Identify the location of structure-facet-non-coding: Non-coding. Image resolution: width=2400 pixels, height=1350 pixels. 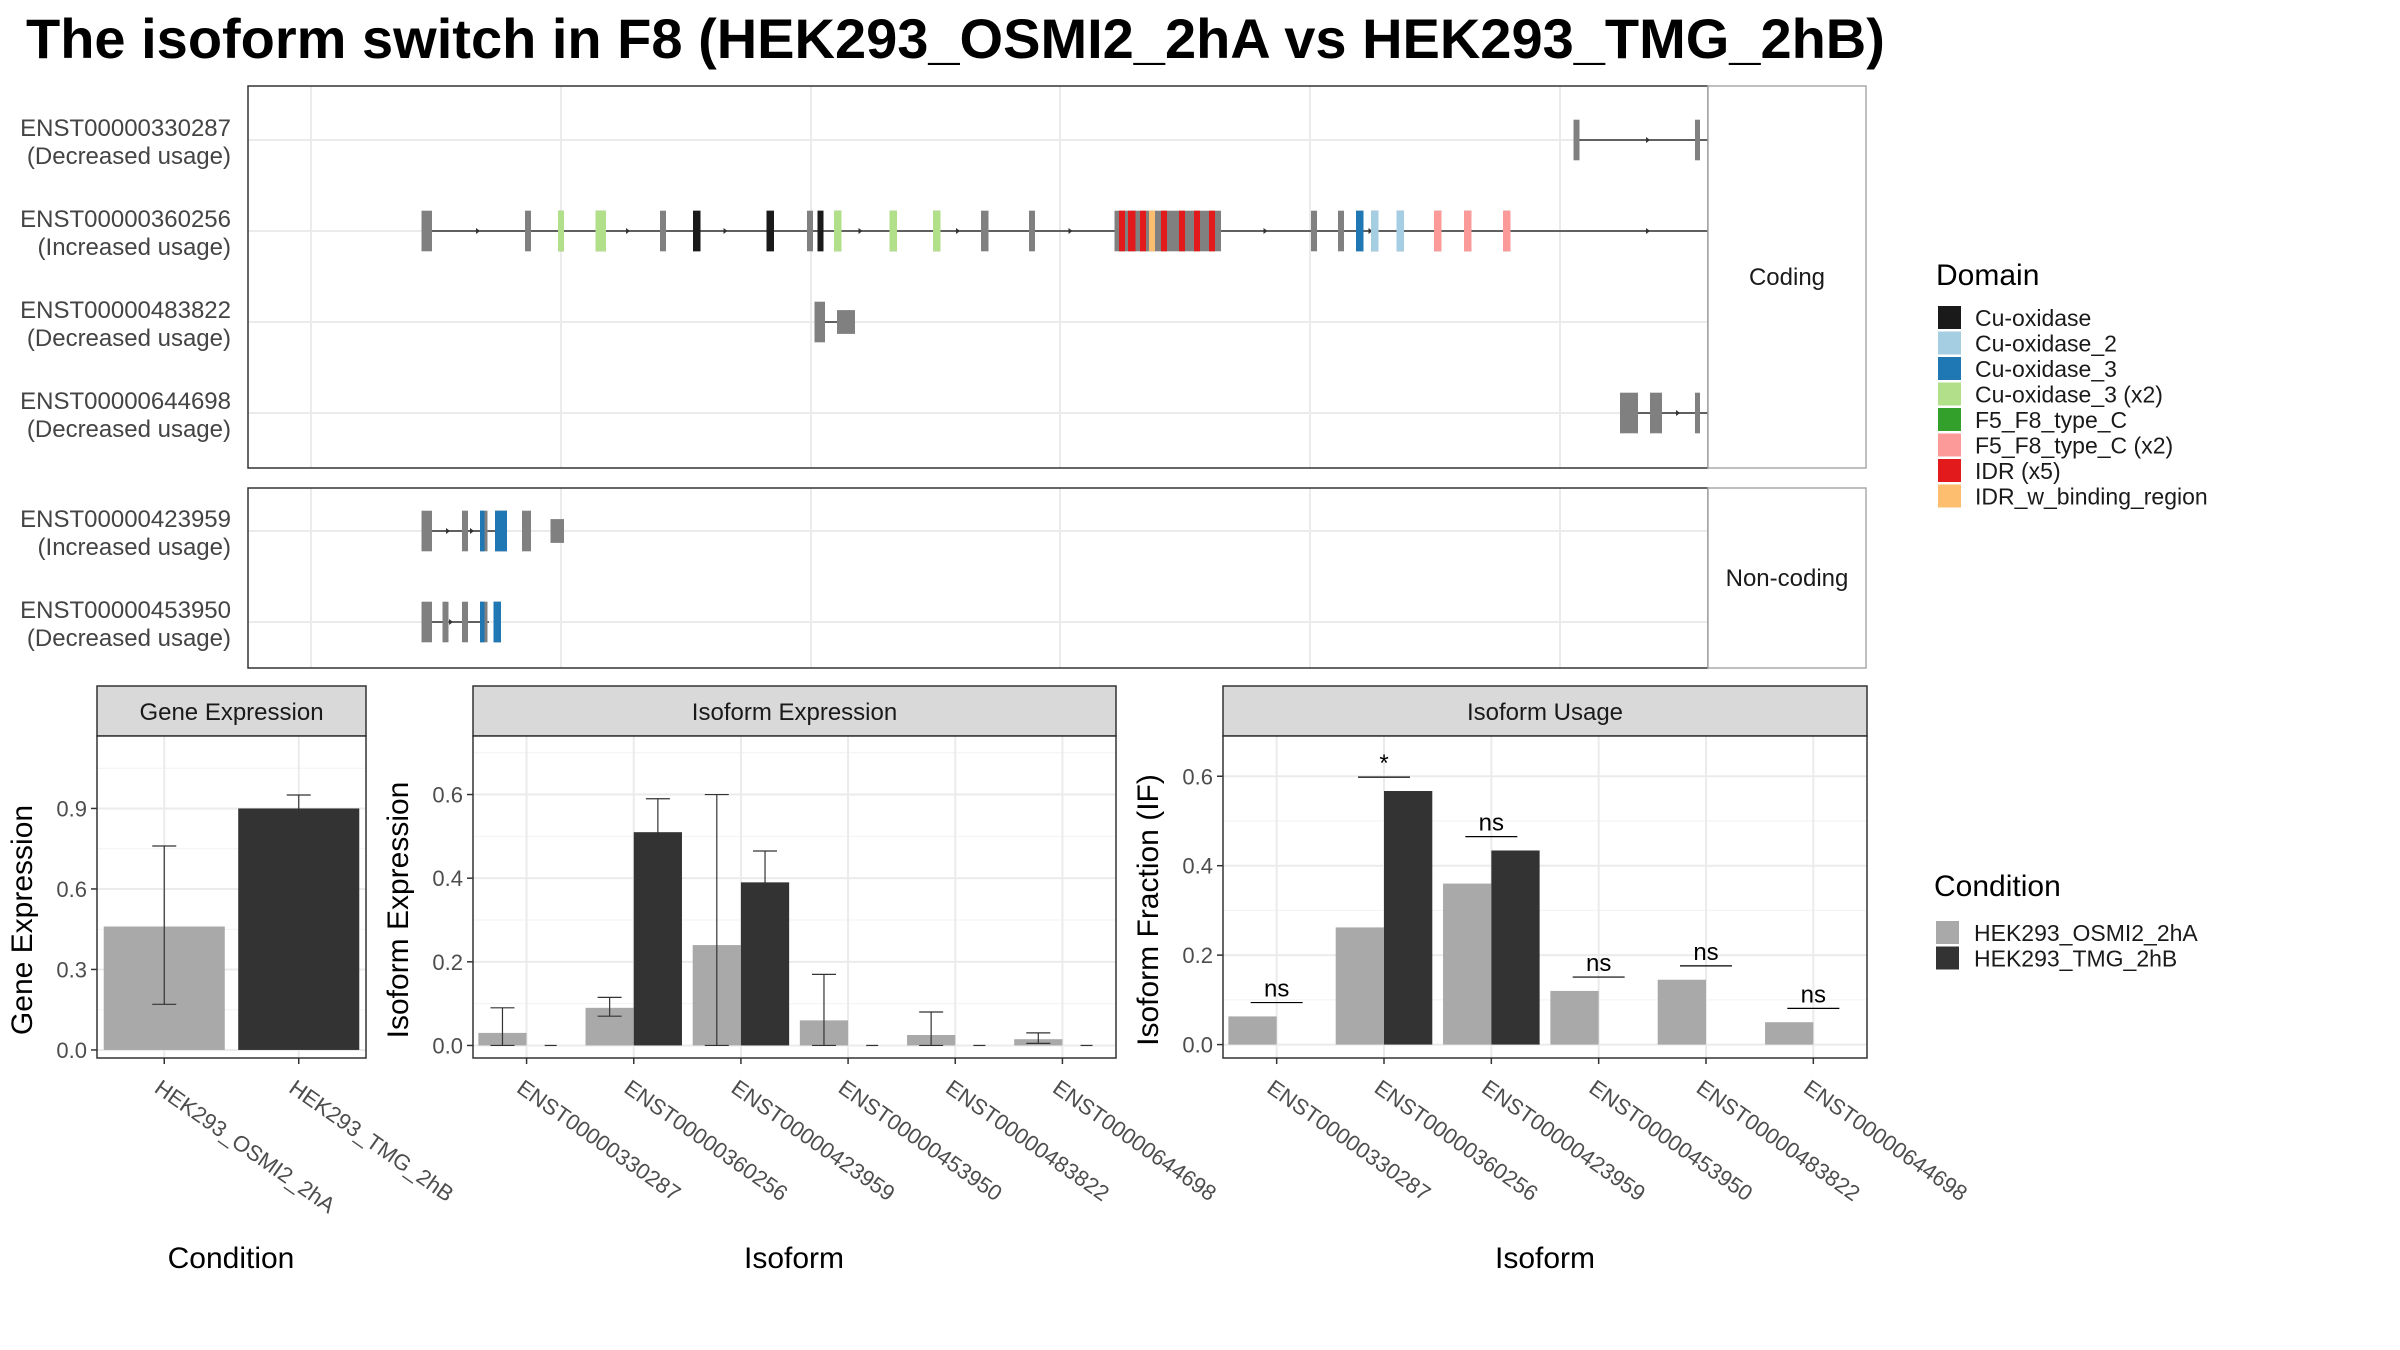
(1057, 578).